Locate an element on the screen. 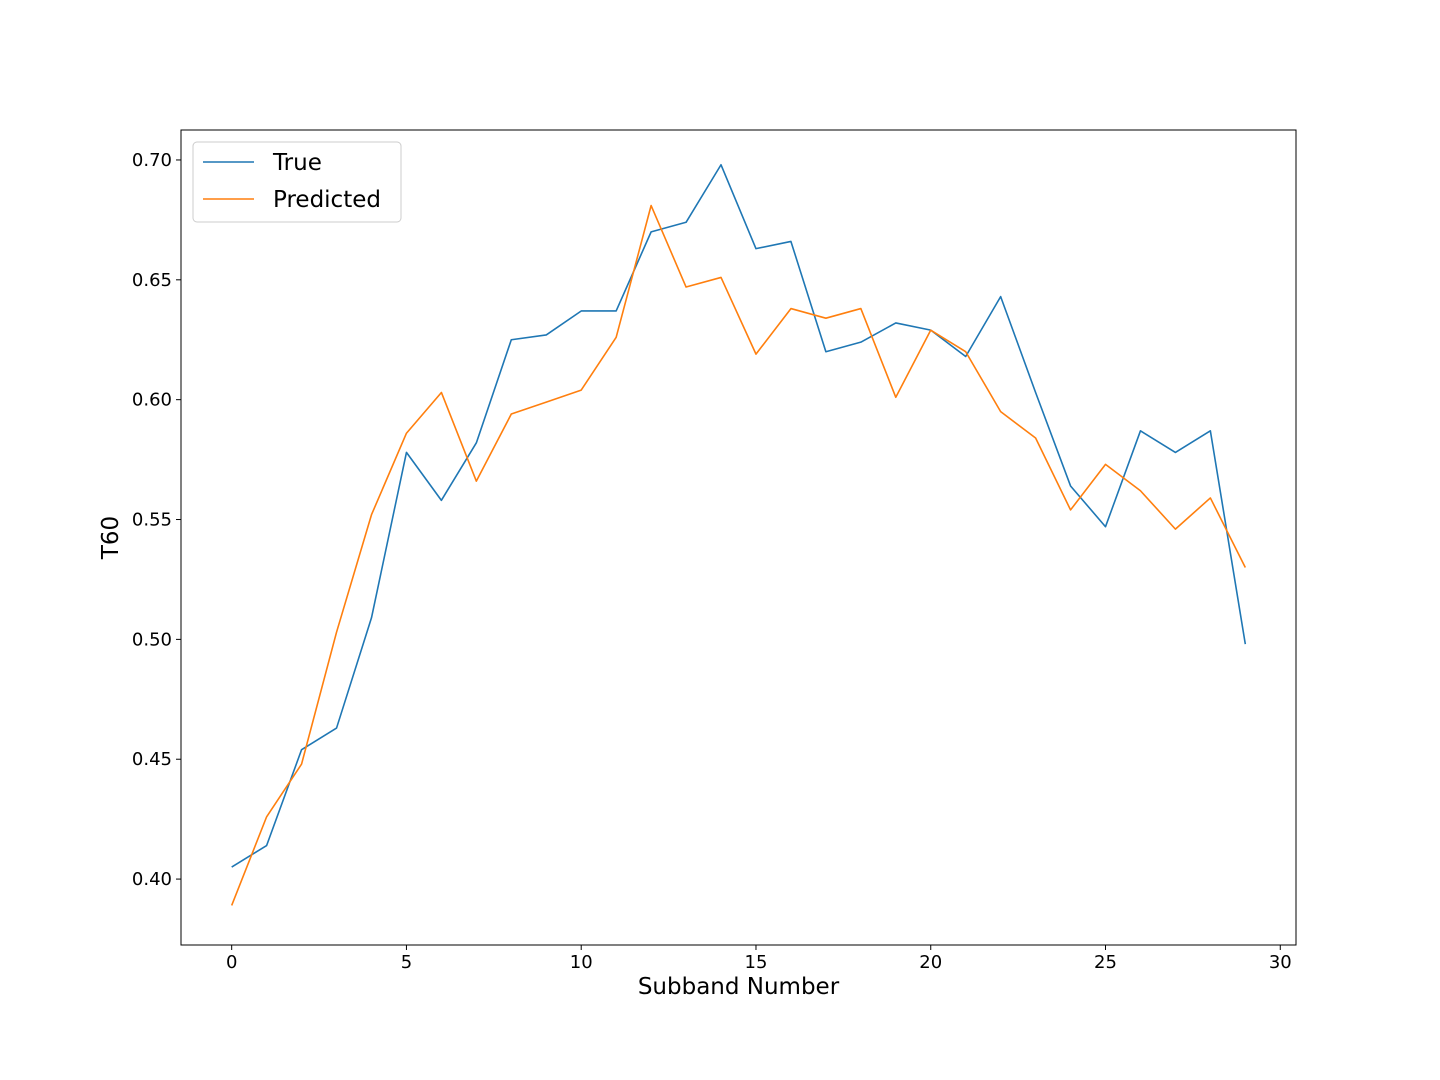 The height and width of the screenshot is (1080, 1440). y-tick-label: 0.60 is located at coordinates (152, 400).